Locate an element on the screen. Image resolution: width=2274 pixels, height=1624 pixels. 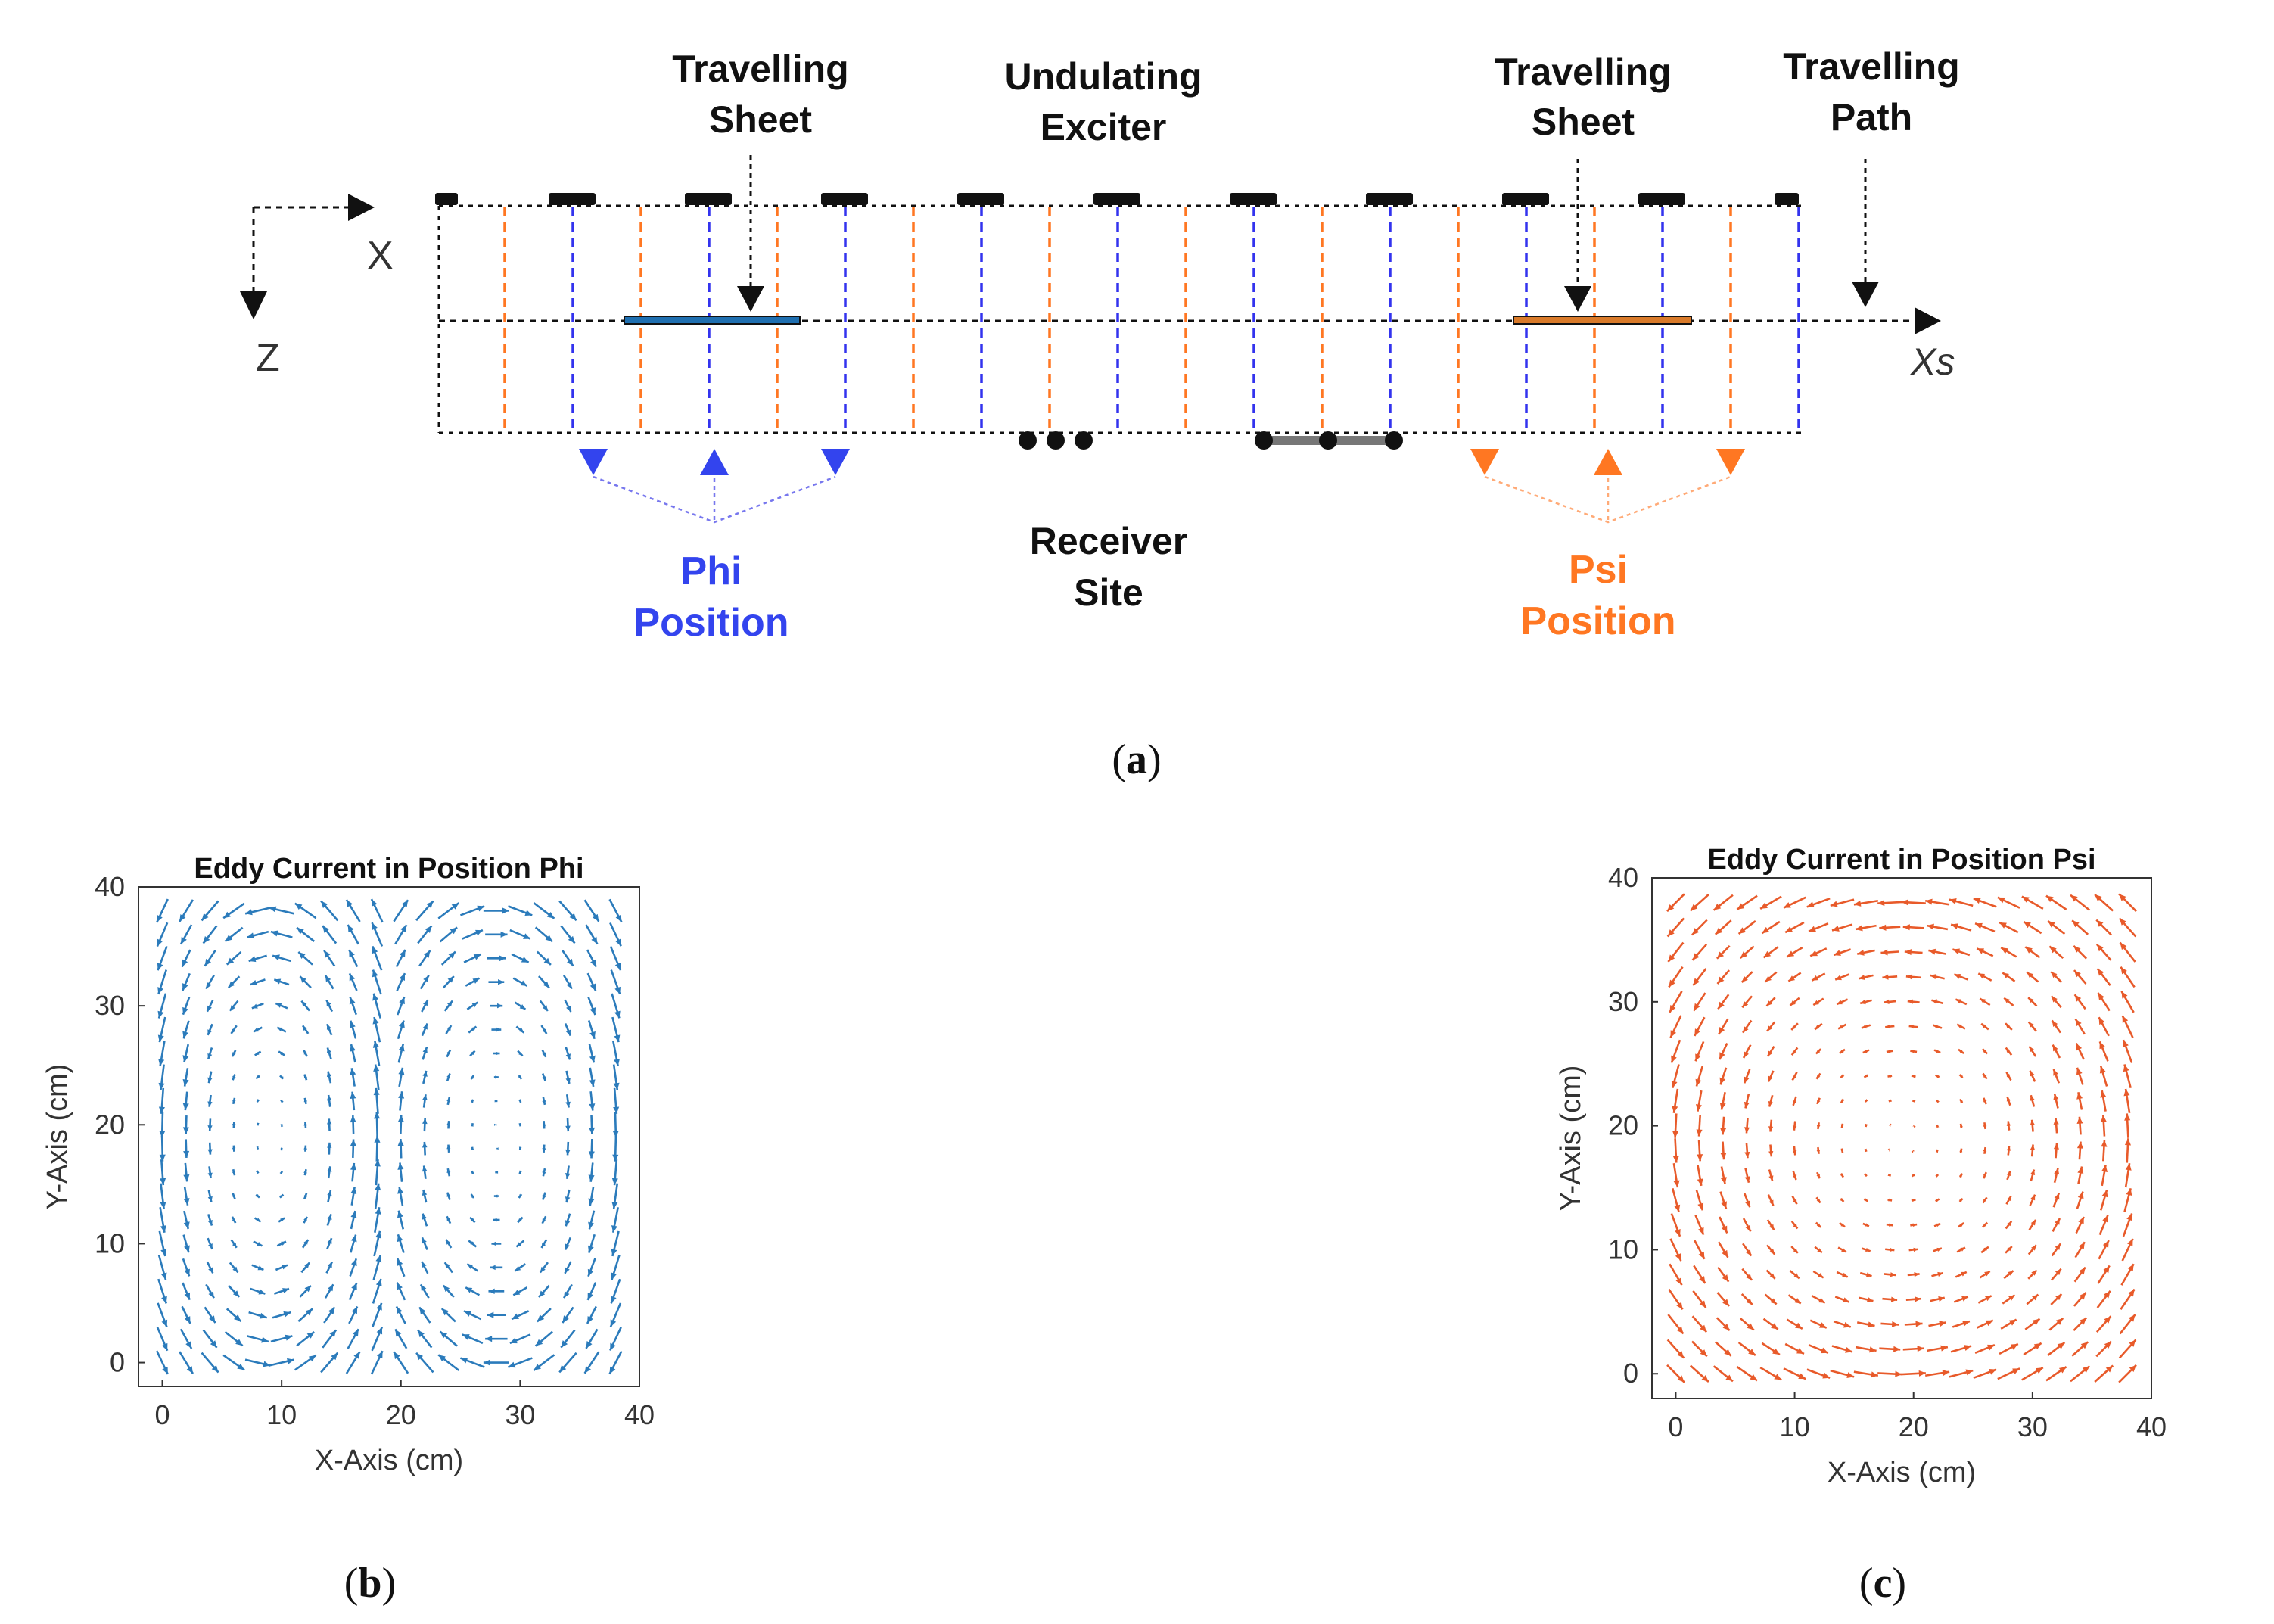
psi-label-1: Psi is located at coordinates (1598, 570).